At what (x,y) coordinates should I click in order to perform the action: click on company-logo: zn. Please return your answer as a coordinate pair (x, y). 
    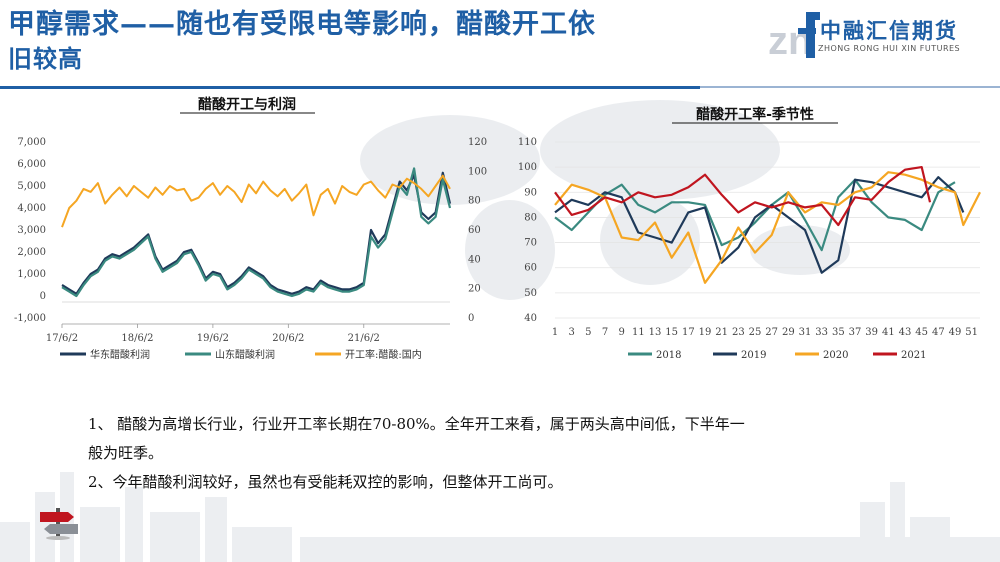
    Looking at the image, I should click on (794, 37).